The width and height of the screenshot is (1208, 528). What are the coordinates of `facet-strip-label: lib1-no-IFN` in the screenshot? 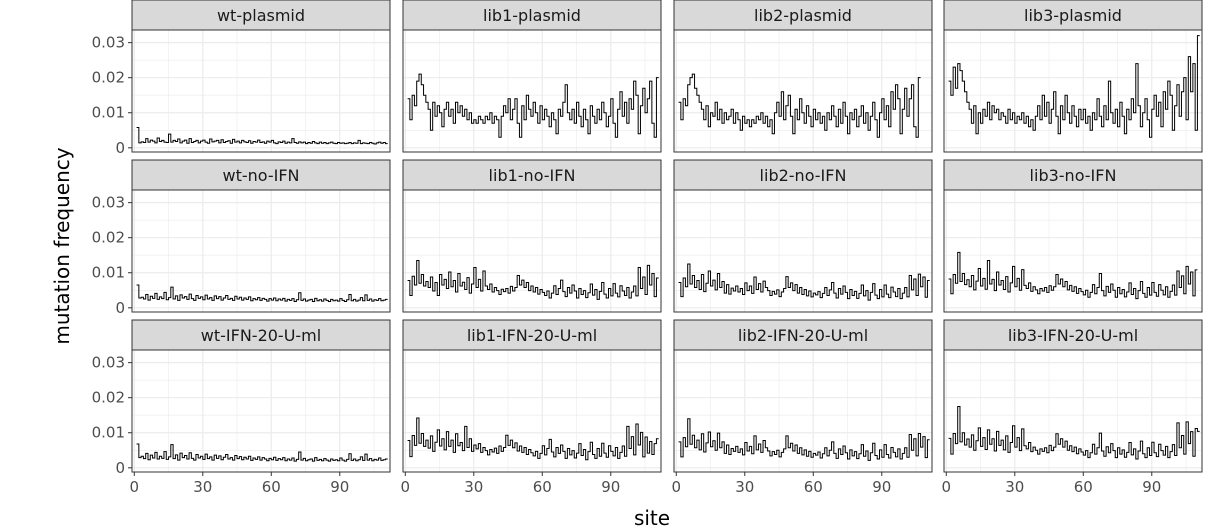 It's located at (532, 175).